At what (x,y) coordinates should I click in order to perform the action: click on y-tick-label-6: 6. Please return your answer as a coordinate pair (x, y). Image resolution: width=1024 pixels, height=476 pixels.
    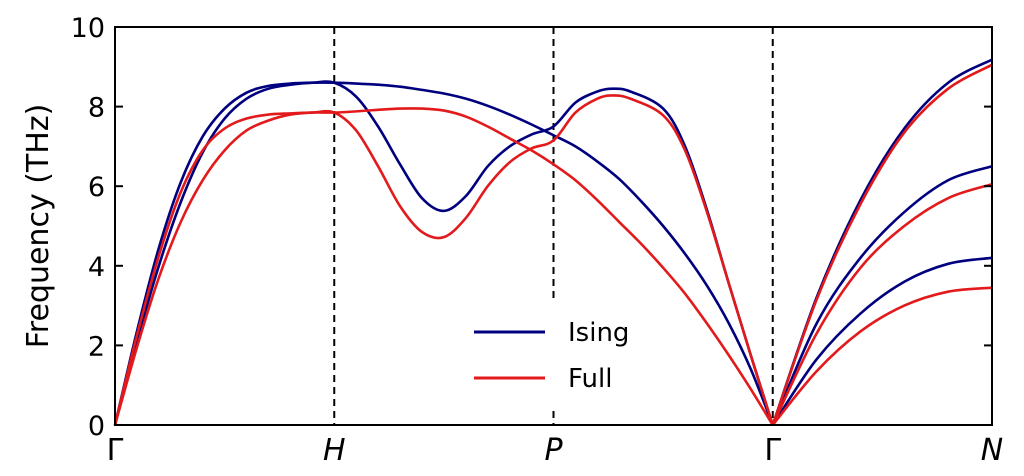
    Looking at the image, I should click on (96, 187).